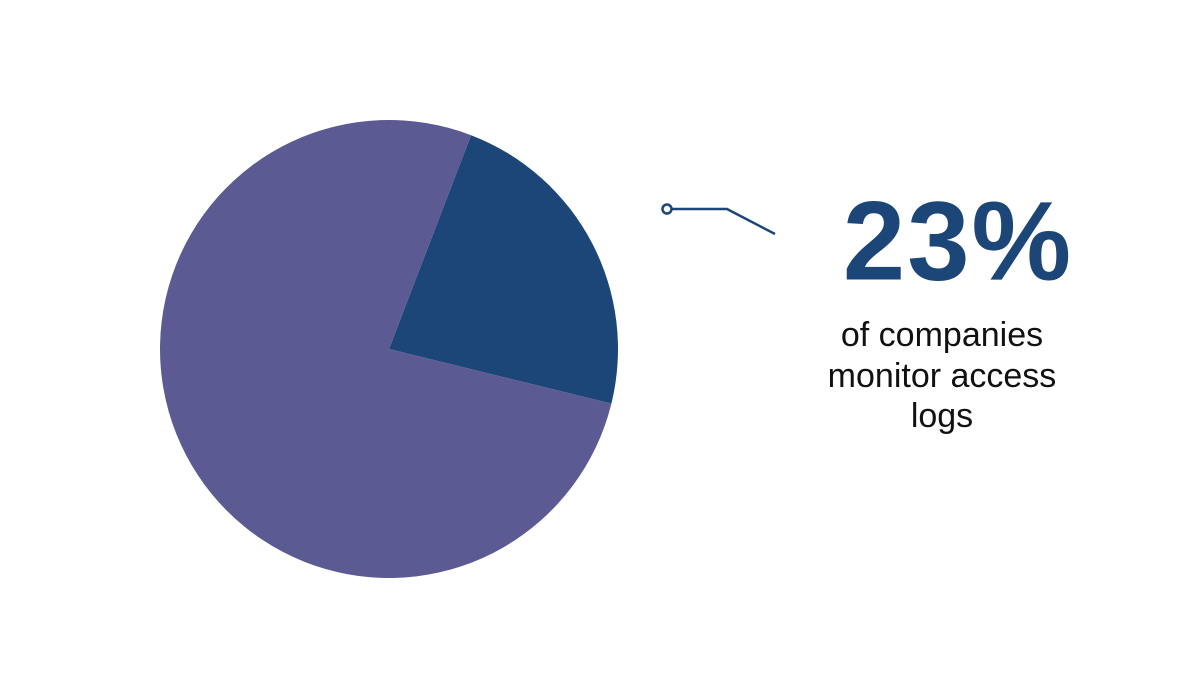 Image resolution: width=1200 pixels, height=700 pixels. What do you see at coordinates (942, 416) in the screenshot?
I see `annotation-line: logs` at bounding box center [942, 416].